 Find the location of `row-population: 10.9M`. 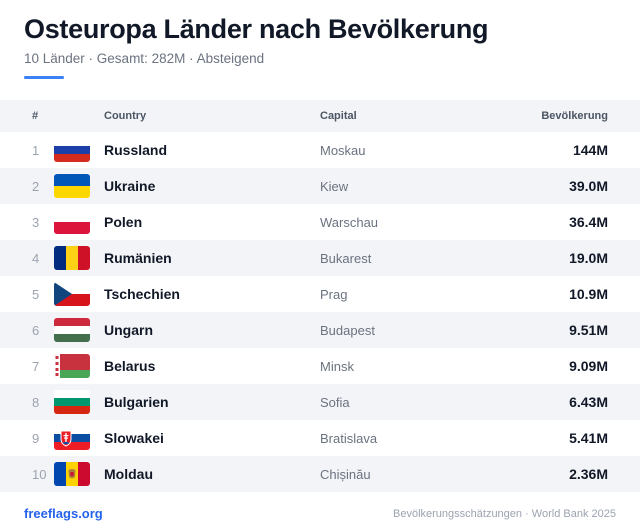

row-population: 10.9M is located at coordinates (588, 294).